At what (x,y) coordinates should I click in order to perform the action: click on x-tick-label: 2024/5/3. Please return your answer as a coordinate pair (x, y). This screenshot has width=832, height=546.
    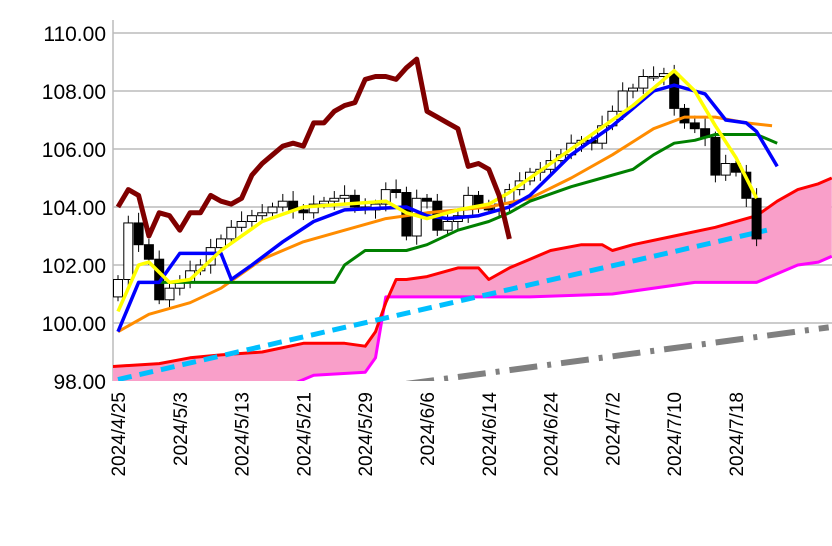
    Looking at the image, I should click on (181, 429).